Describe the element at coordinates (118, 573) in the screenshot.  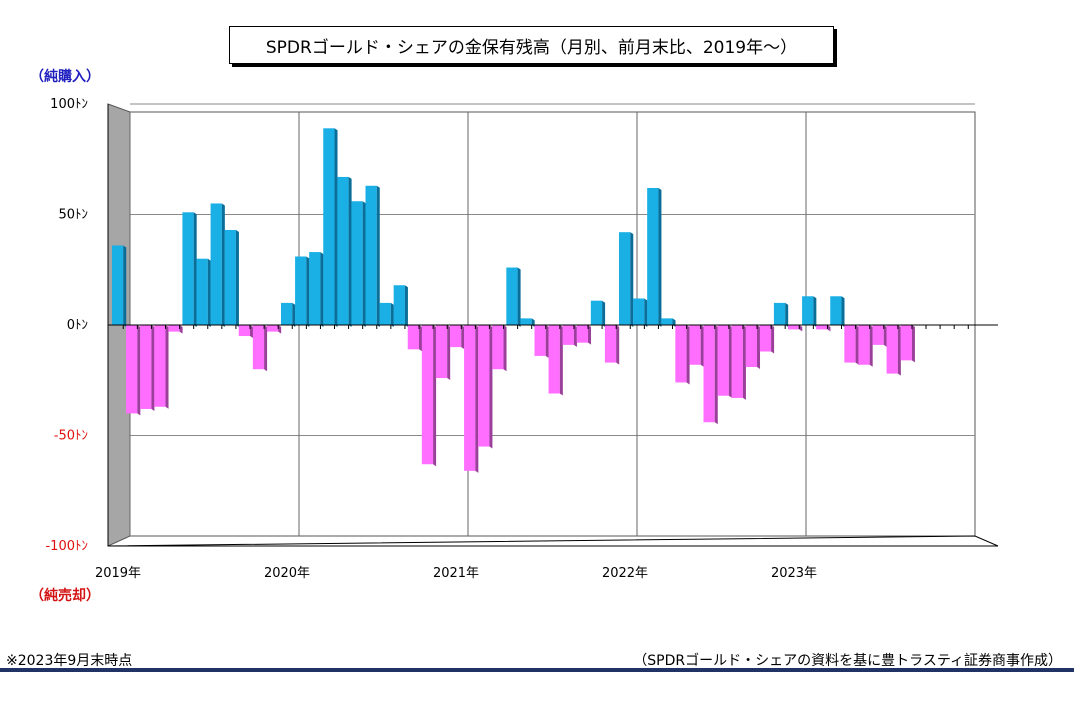
I see `x-tick-label: 2019年` at that location.